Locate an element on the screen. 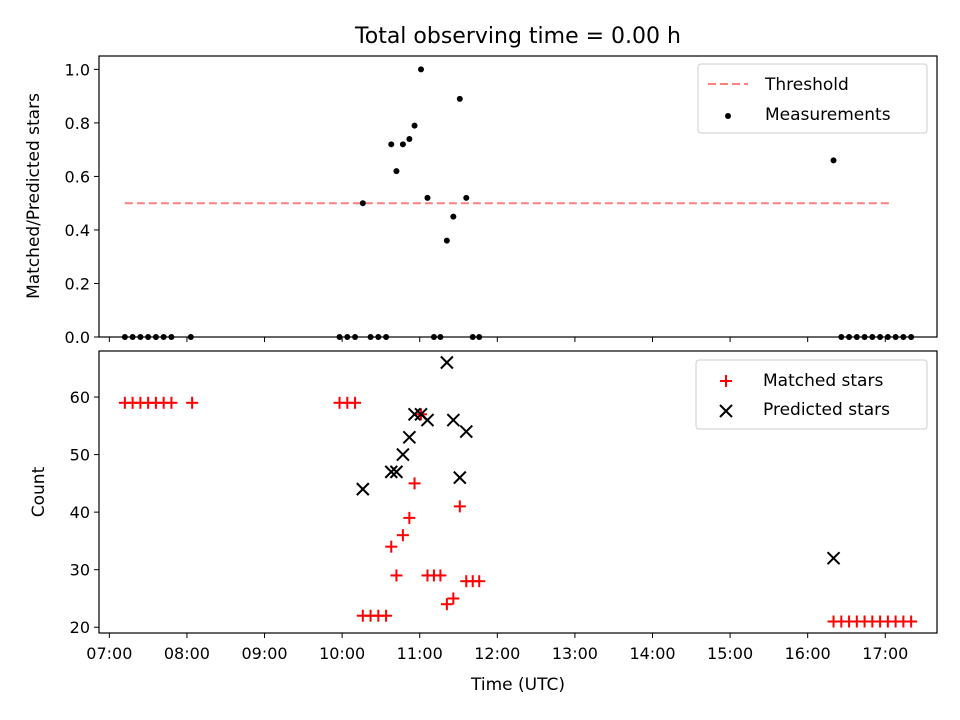 The image size is (960, 720). bottom-legend-box is located at coordinates (811, 394).